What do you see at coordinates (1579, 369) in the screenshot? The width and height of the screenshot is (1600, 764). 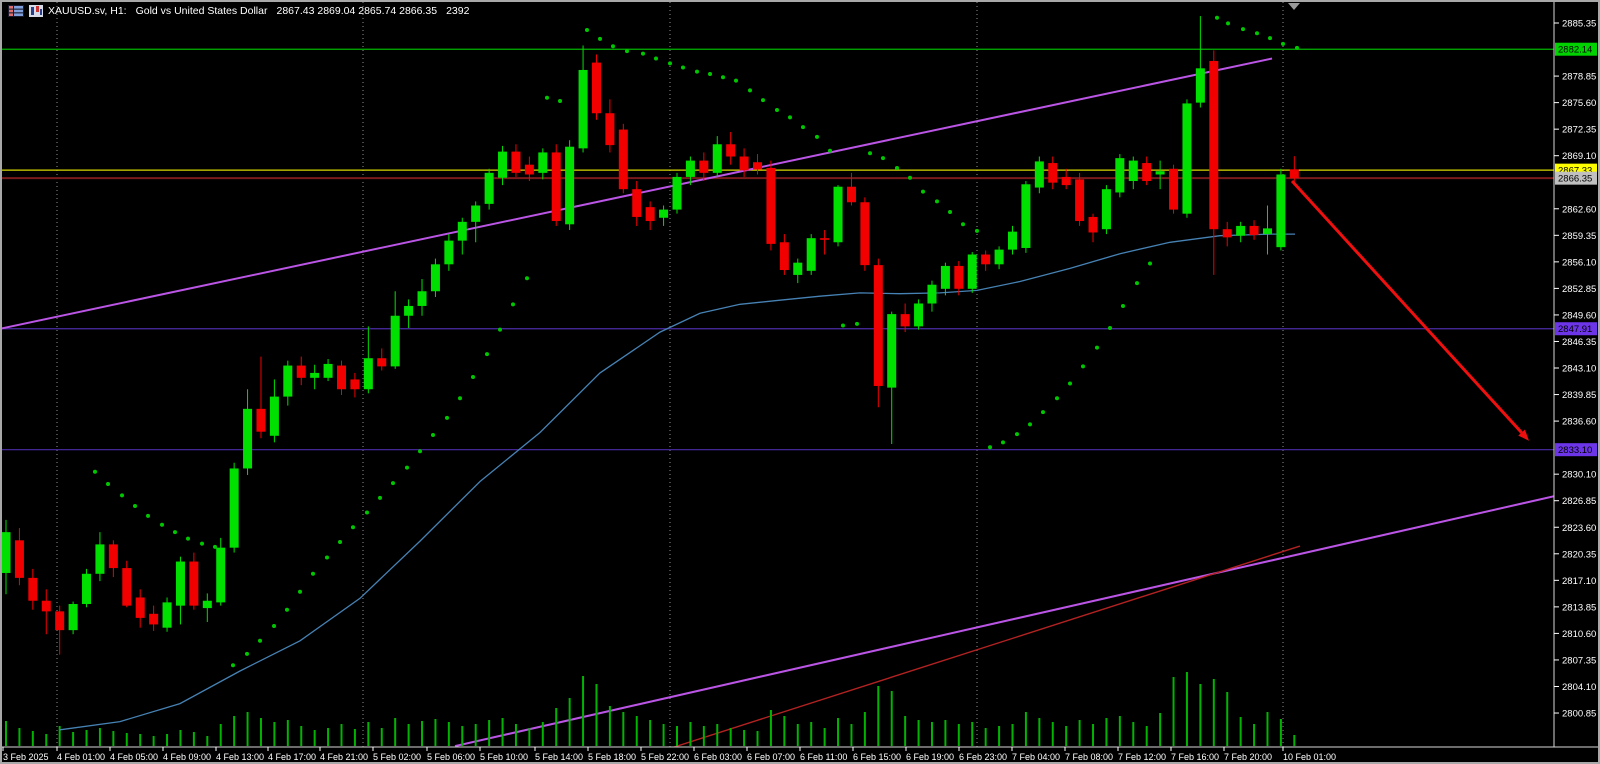 I see `price-tick-label: 2843.10` at bounding box center [1579, 369].